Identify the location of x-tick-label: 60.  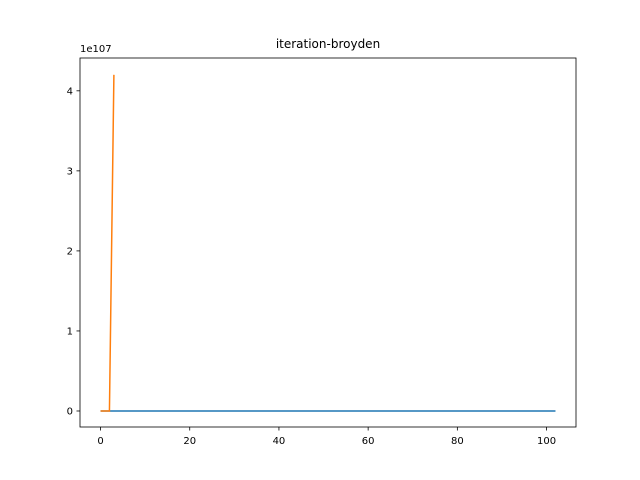
(368, 441).